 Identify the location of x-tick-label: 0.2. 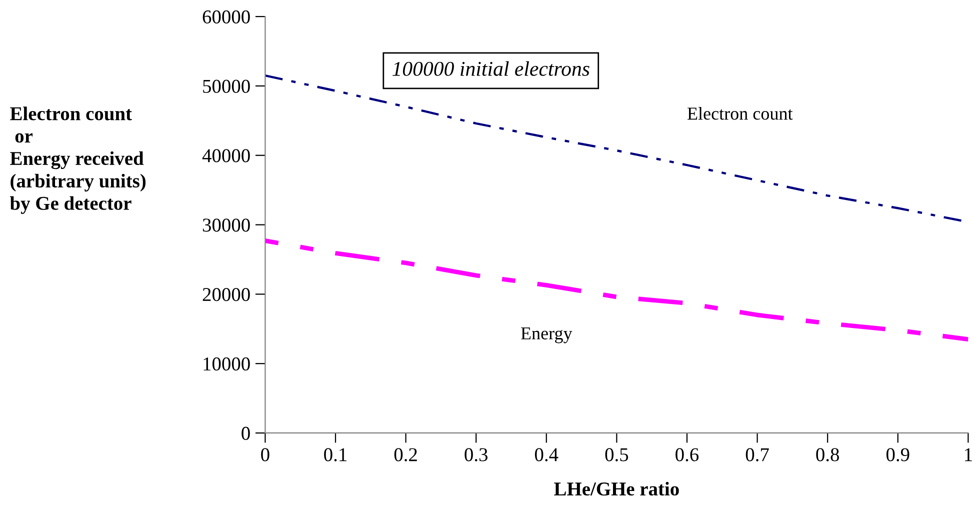
(405, 455).